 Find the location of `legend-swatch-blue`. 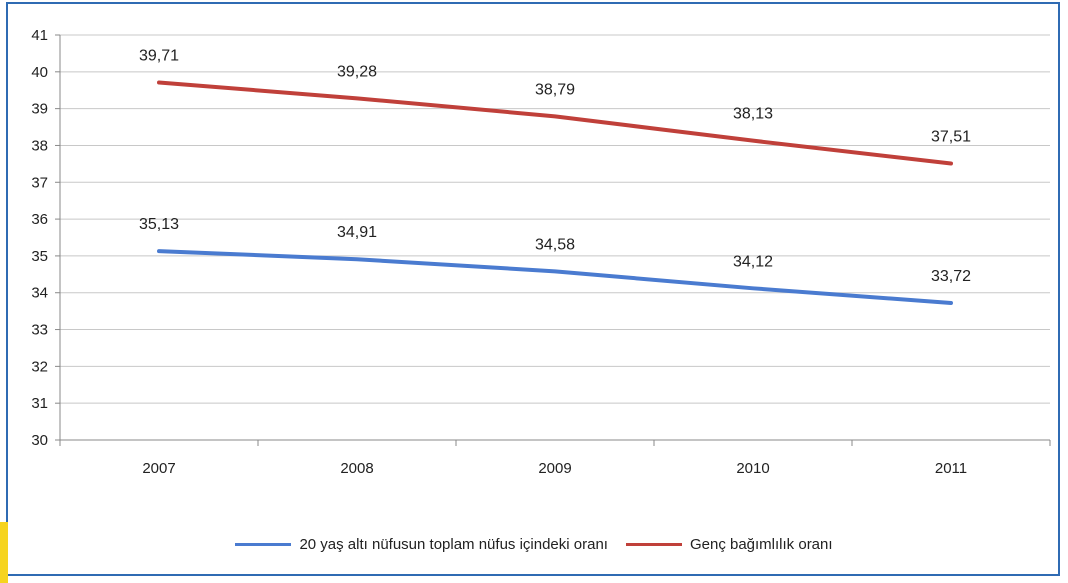

legend-swatch-blue is located at coordinates (263, 544).